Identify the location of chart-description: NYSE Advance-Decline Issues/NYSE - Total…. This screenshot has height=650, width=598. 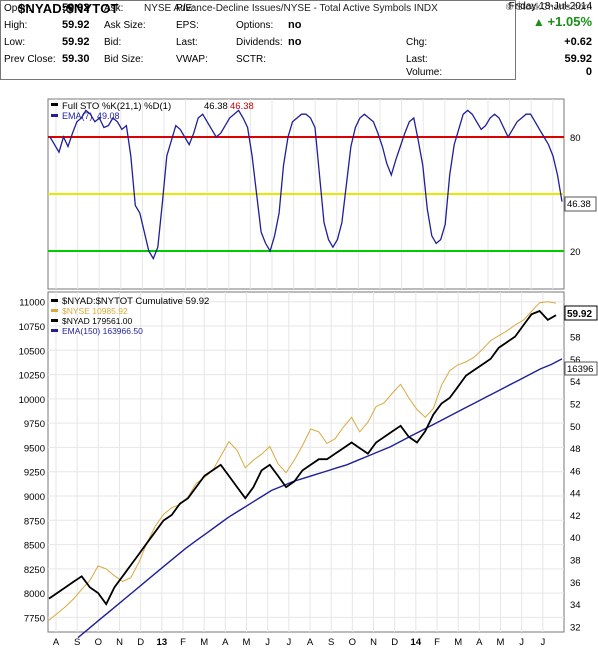
(291, 8).